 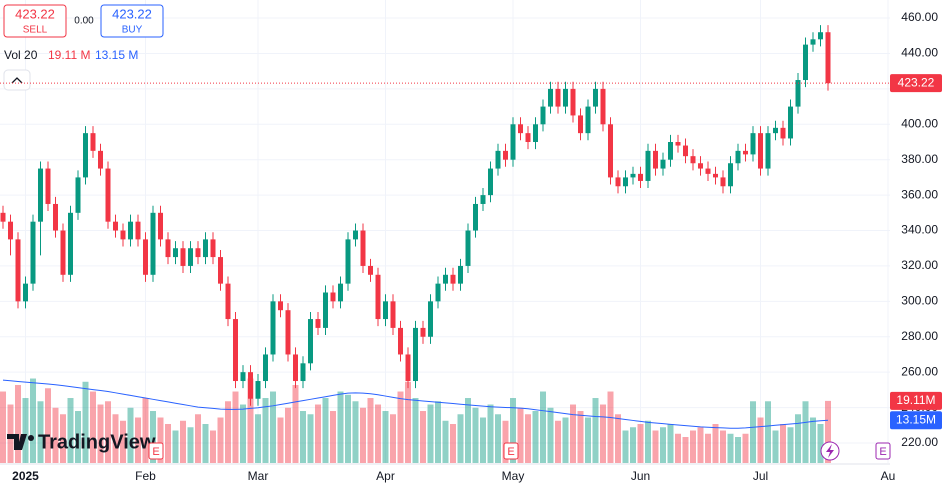 I want to click on volume-ma-line, so click(x=415, y=404).